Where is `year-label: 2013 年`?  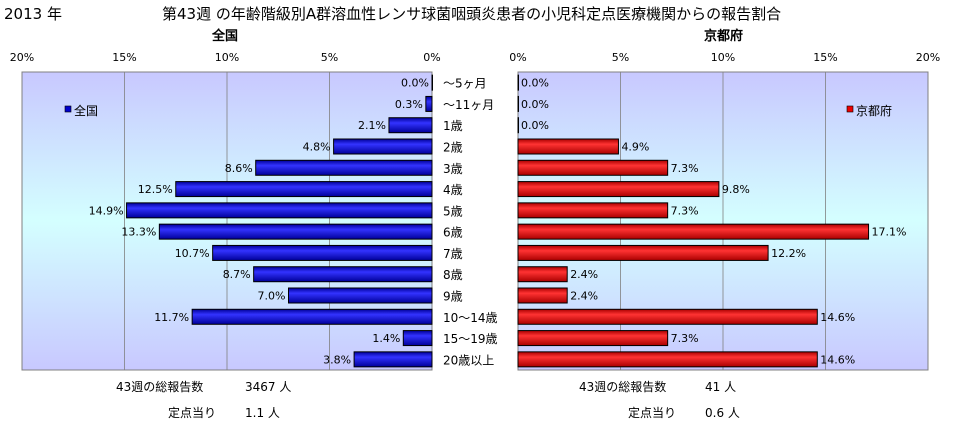
year-label: 2013 年 is located at coordinates (33, 14).